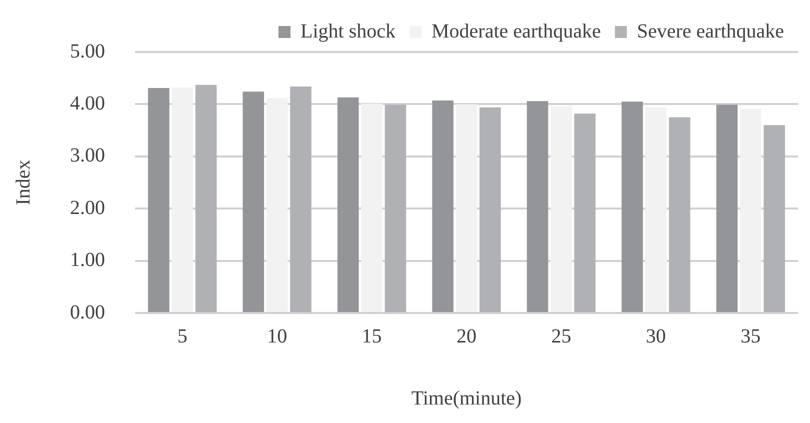  I want to click on legend-label: Light shock, so click(348, 31).